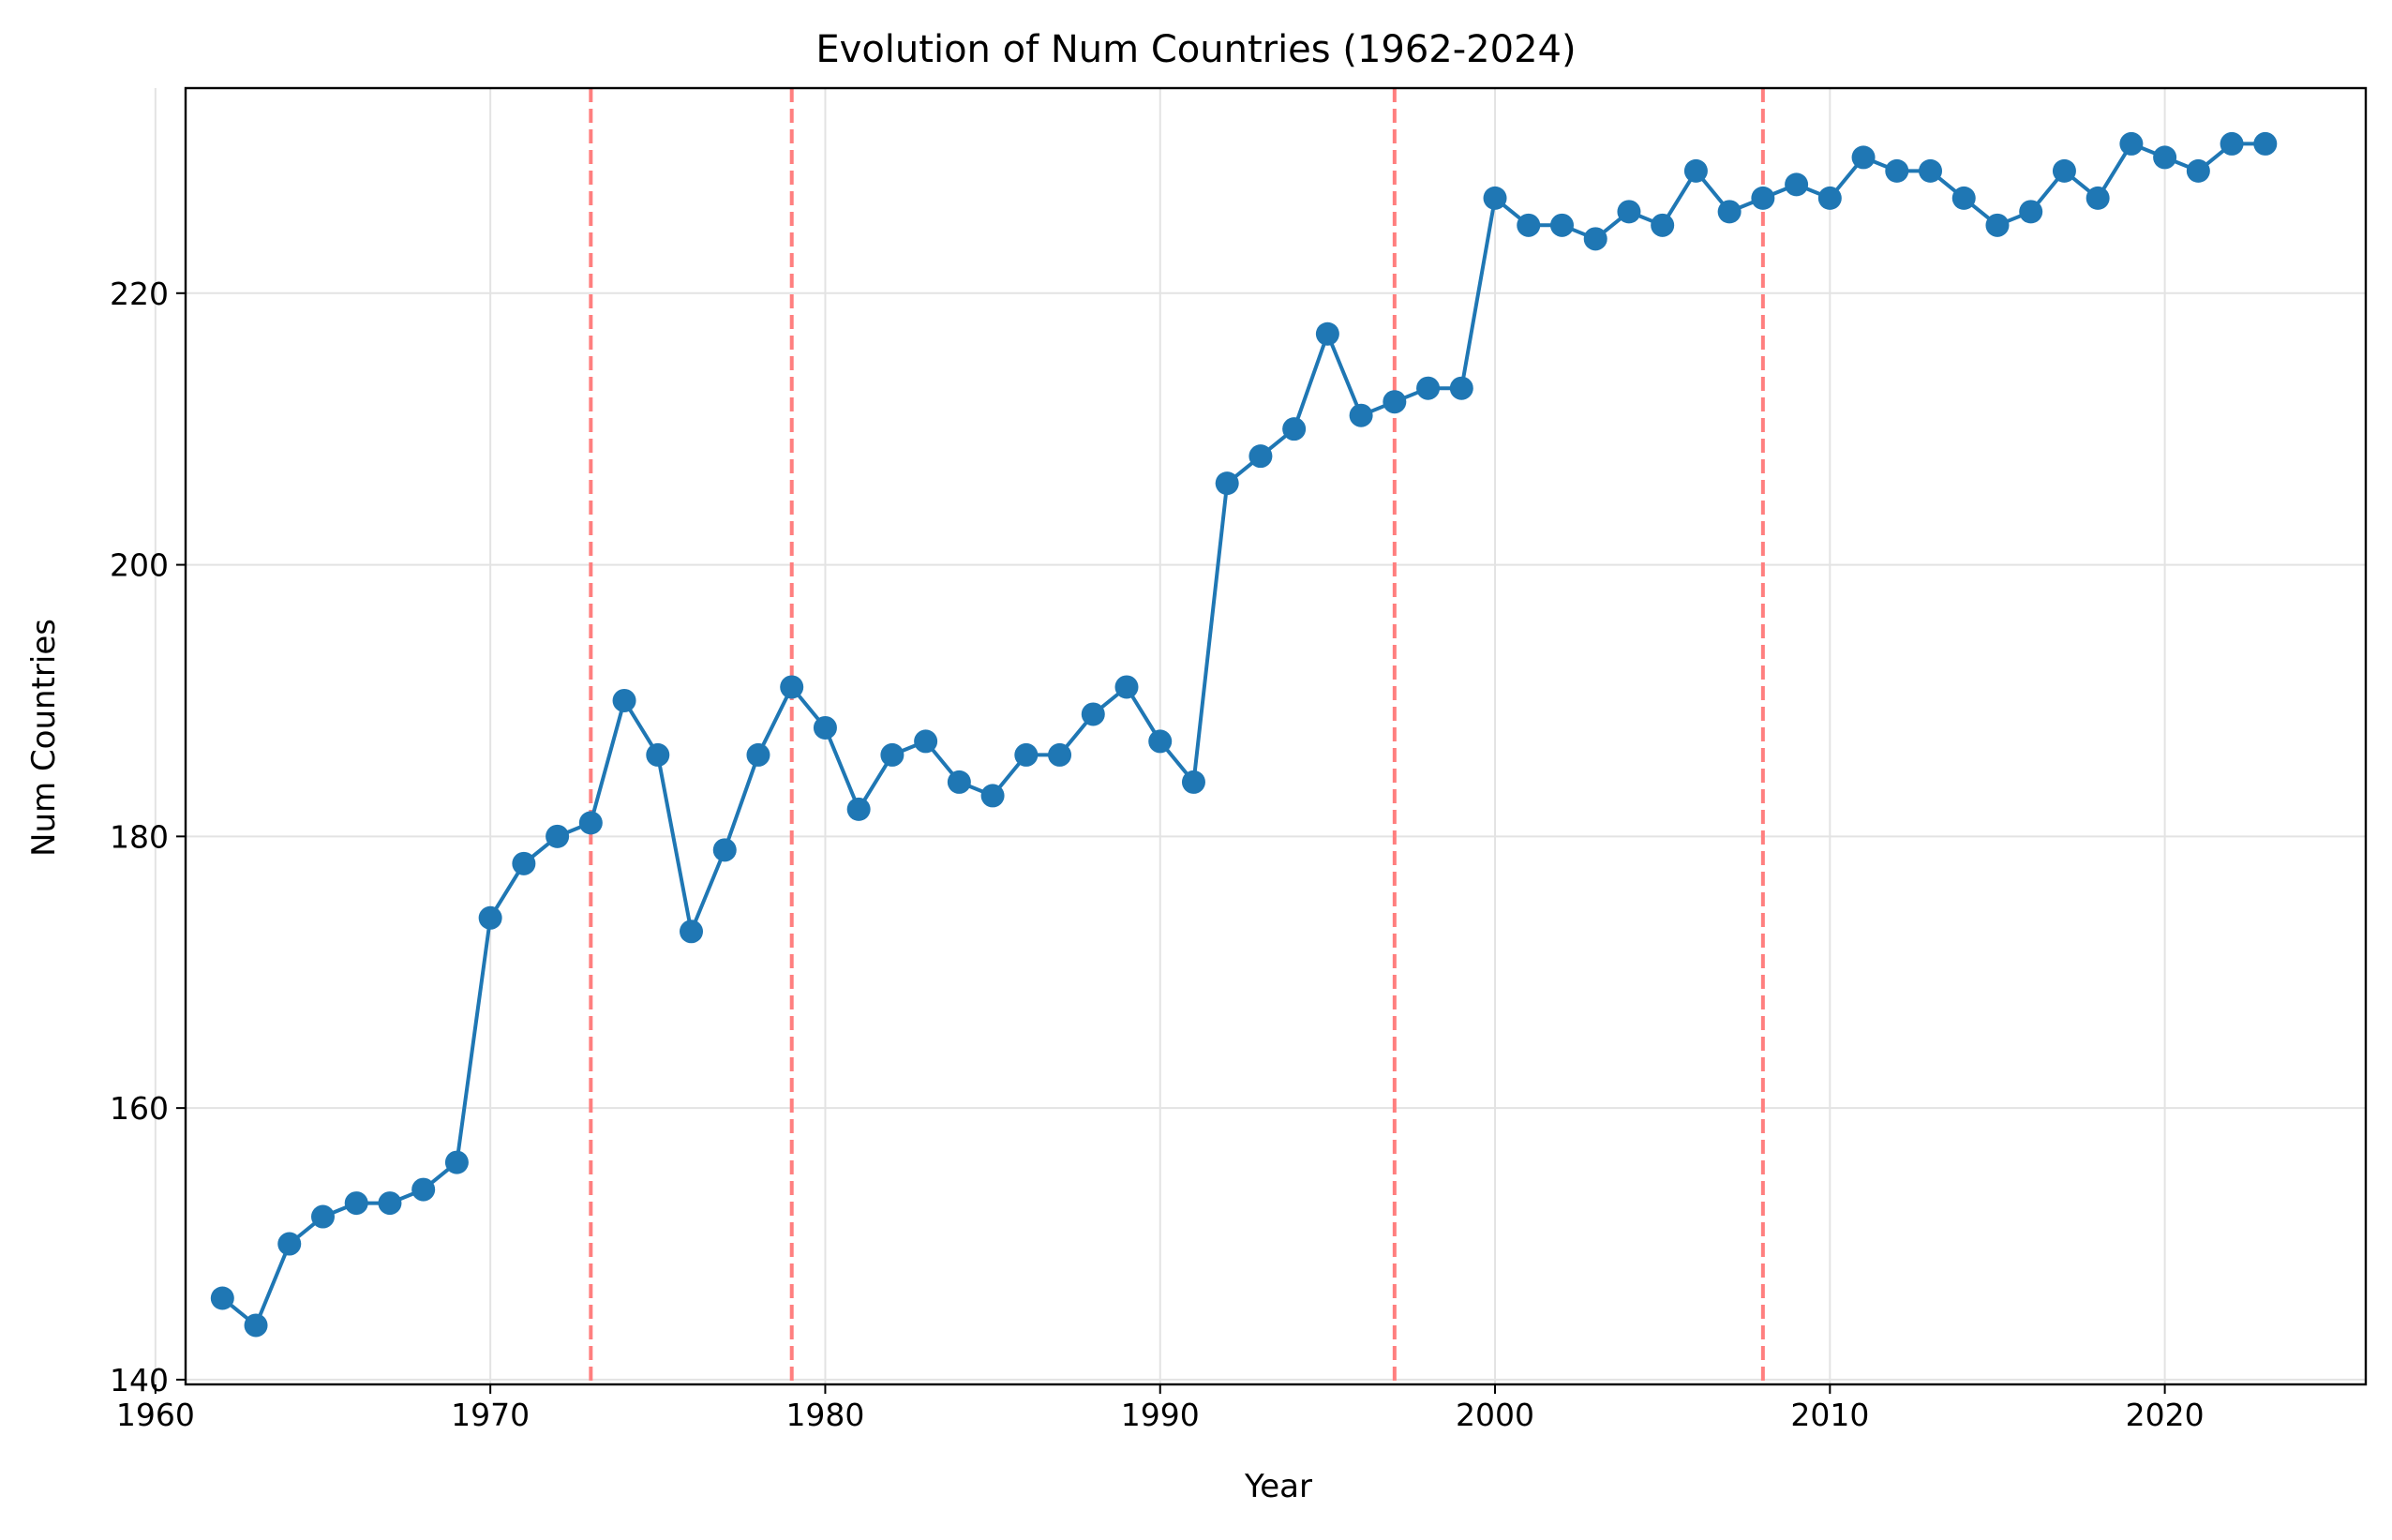 The height and width of the screenshot is (1540, 2392). I want to click on x-tick-label: 1970, so click(490, 1415).